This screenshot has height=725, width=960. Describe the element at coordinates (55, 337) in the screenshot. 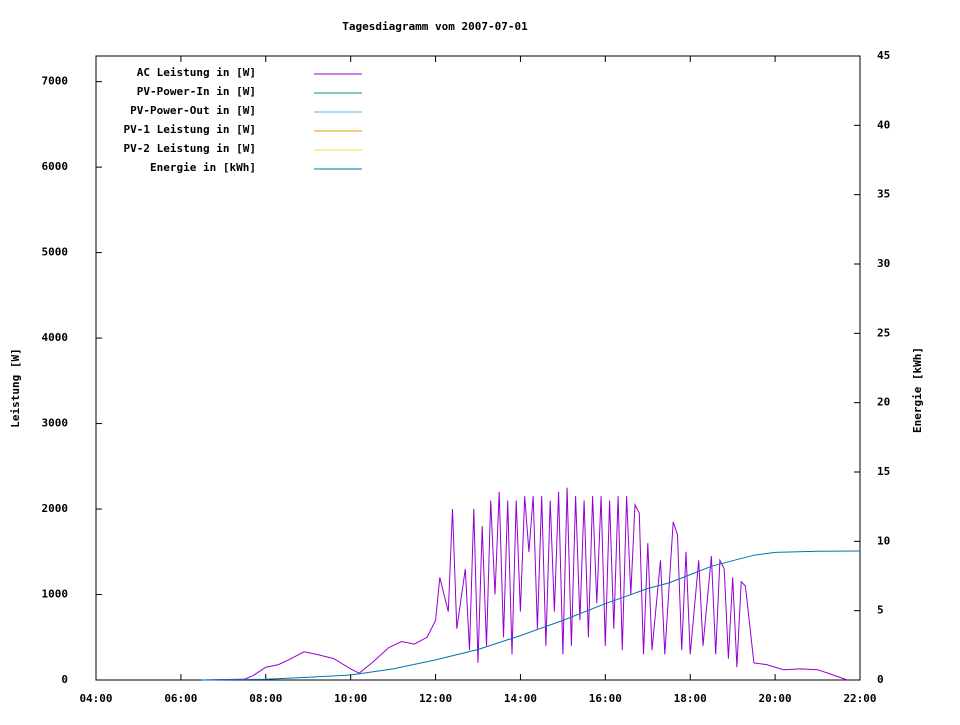

I see `y-tick-label: 4000` at that location.